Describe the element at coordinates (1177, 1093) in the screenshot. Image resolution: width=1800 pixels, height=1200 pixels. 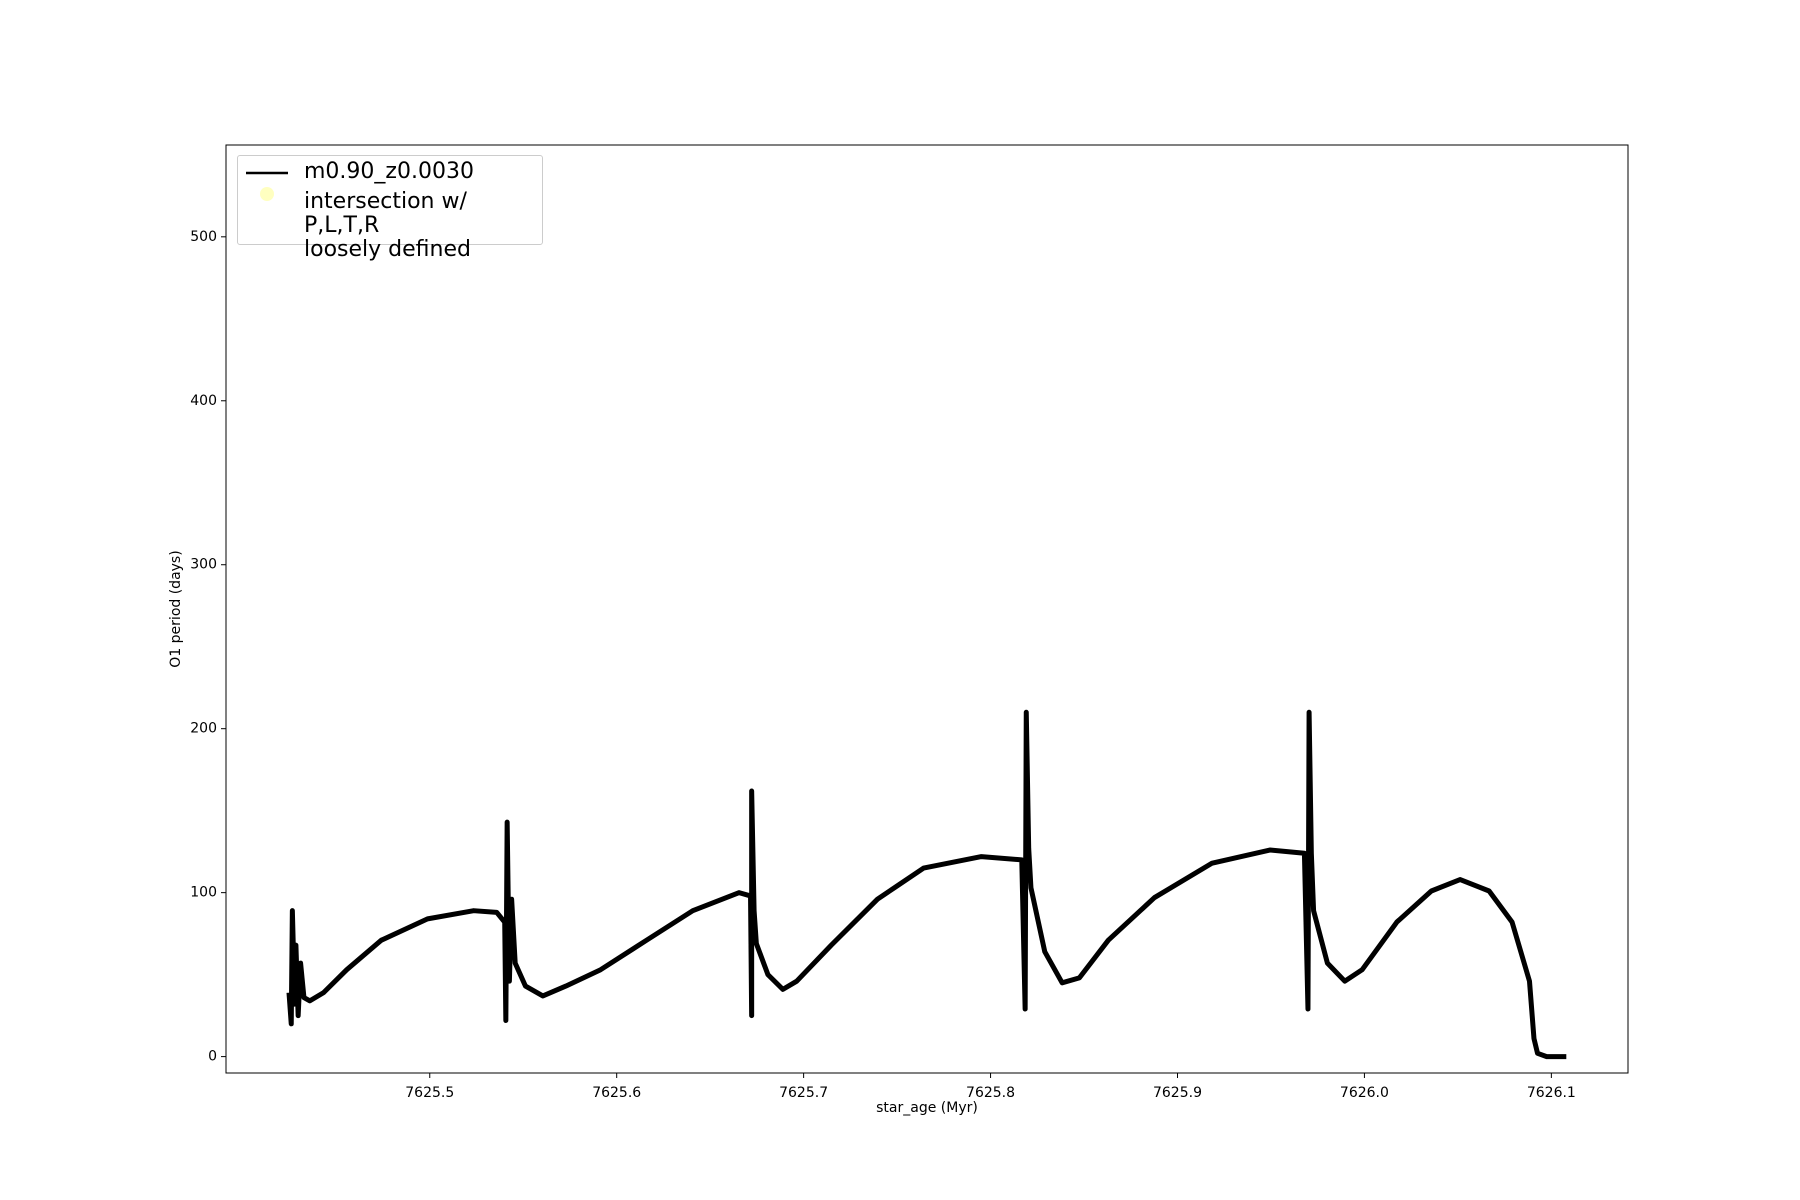
I see `x-tick-label: 7625.9` at that location.